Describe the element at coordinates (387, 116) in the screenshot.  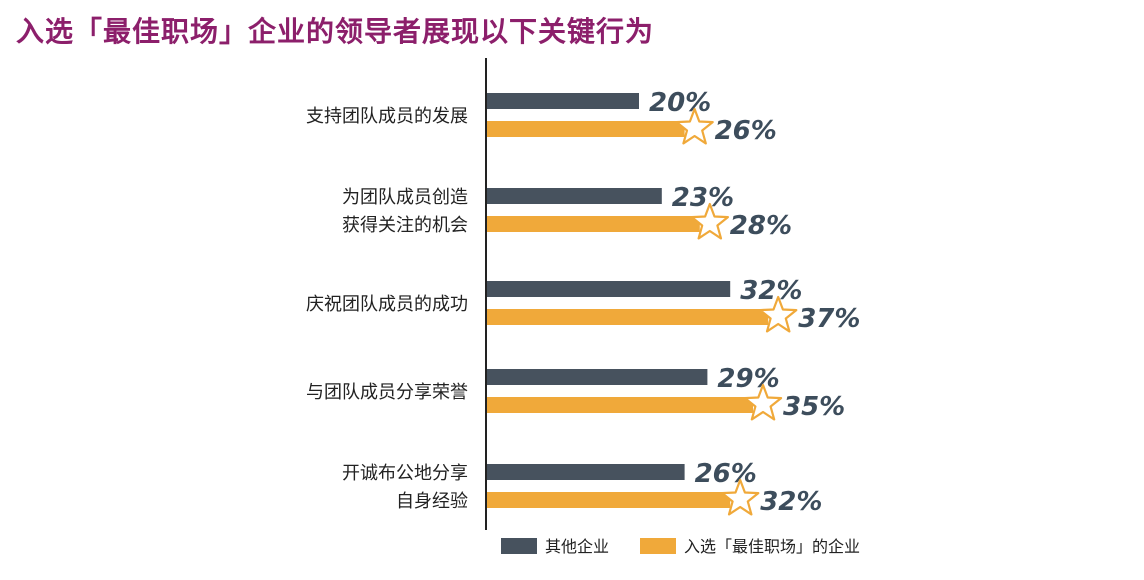
I see `category-label: 支持团队成员的发展` at that location.